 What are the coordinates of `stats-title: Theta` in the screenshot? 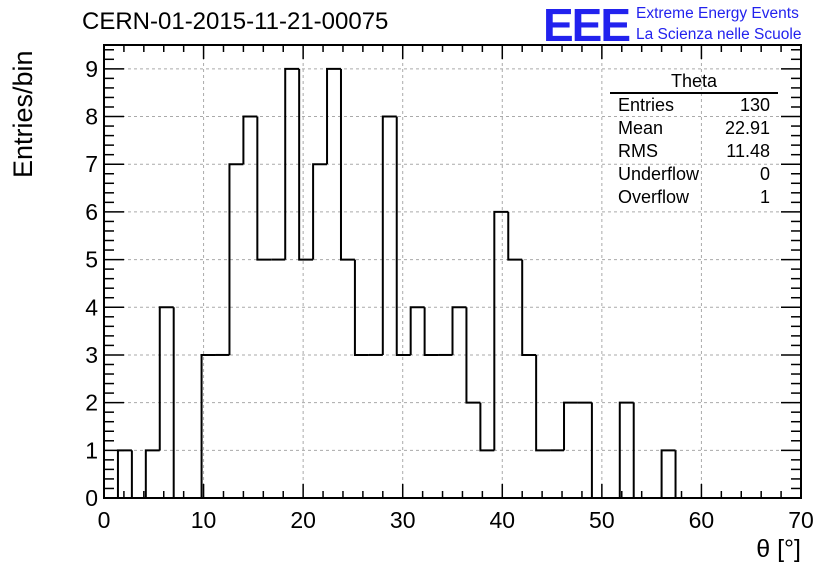 It's located at (694, 82).